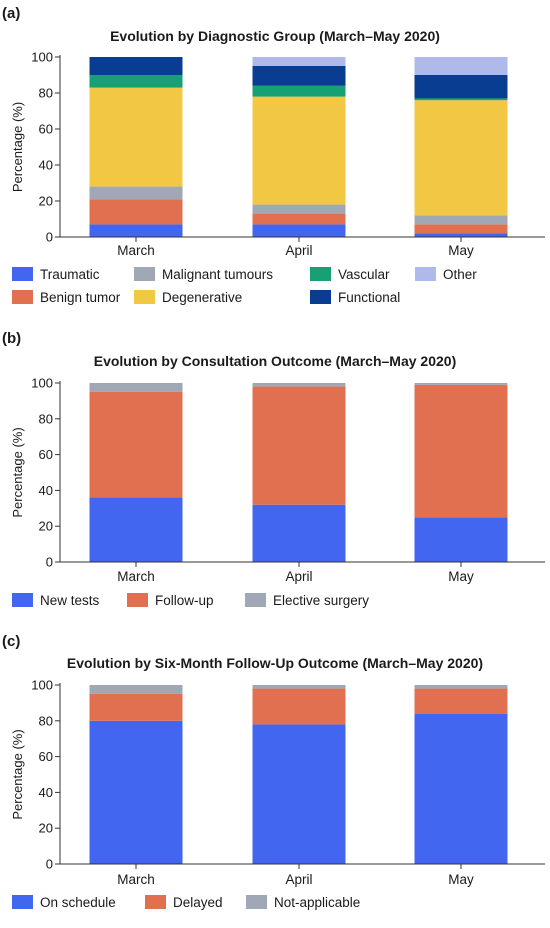 This screenshot has height=928, width=550. Describe the element at coordinates (299, 219) in the screenshot. I see `chart-1-bar-april-benign-tumor` at that location.